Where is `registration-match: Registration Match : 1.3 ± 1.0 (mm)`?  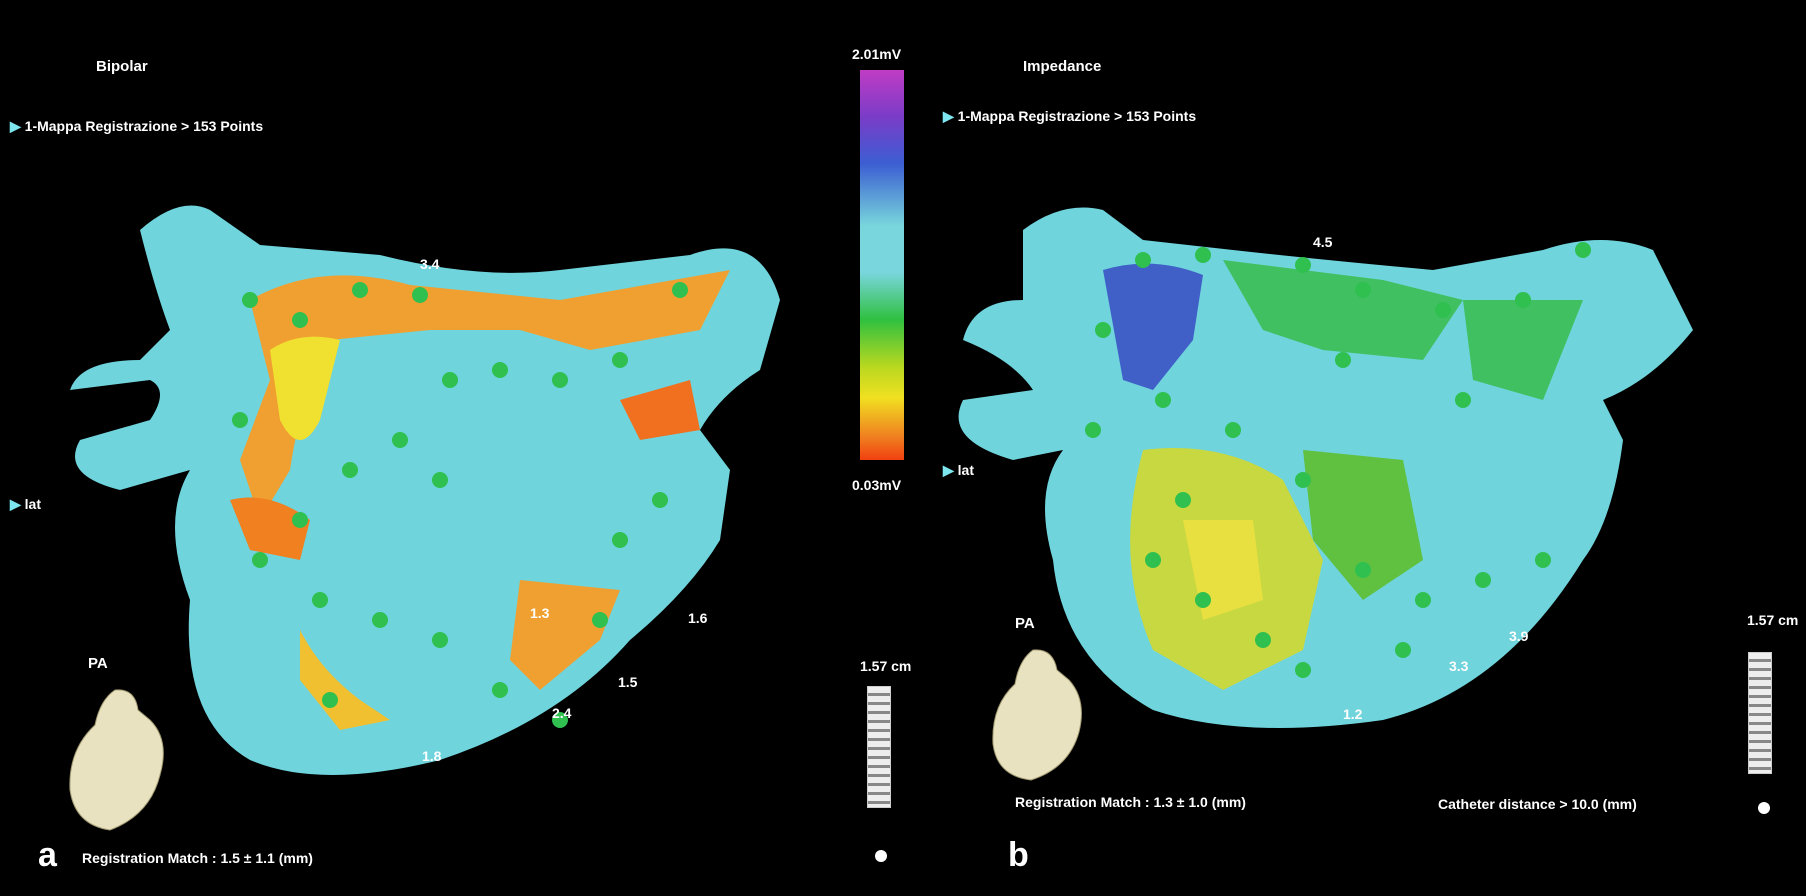 registration-match: Registration Match : 1.3 ± 1.0 (mm) is located at coordinates (1130, 802).